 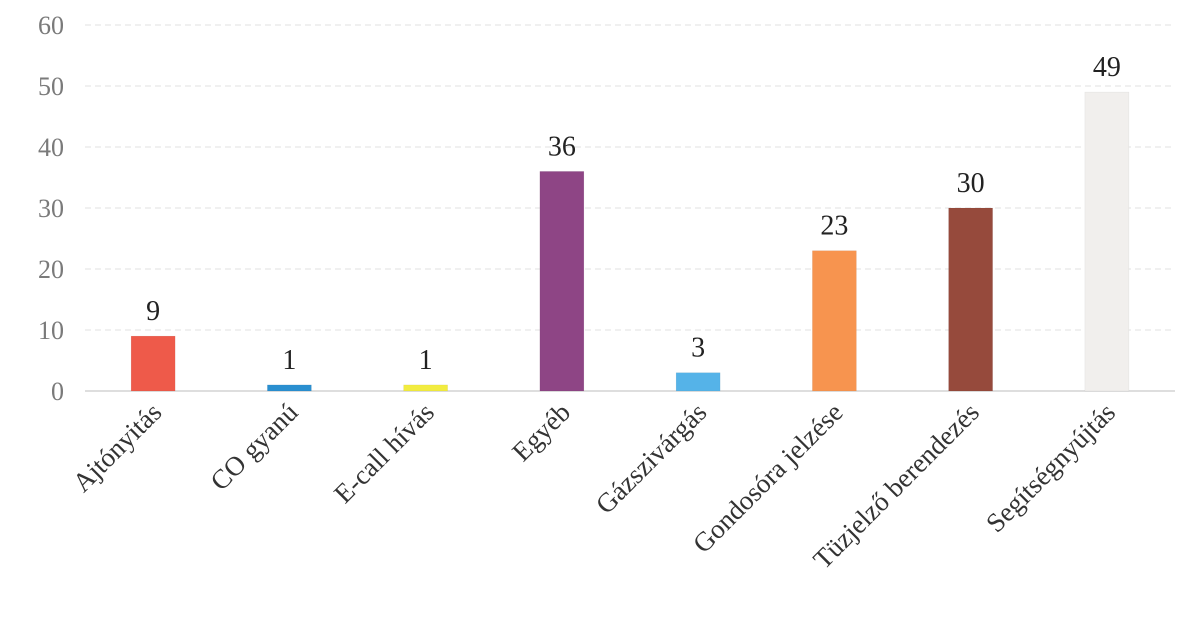 I want to click on y-tick-label-60: 60, so click(x=51, y=25).